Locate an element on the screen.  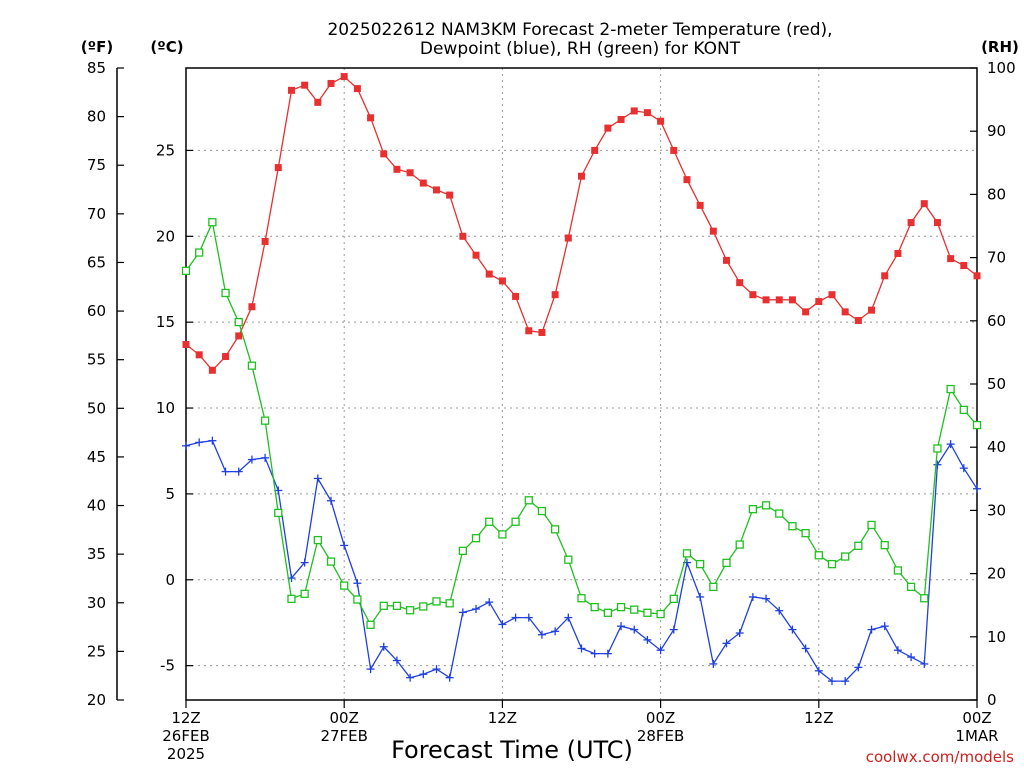
fahrenheit-tick-label: 25 is located at coordinates (96, 651).